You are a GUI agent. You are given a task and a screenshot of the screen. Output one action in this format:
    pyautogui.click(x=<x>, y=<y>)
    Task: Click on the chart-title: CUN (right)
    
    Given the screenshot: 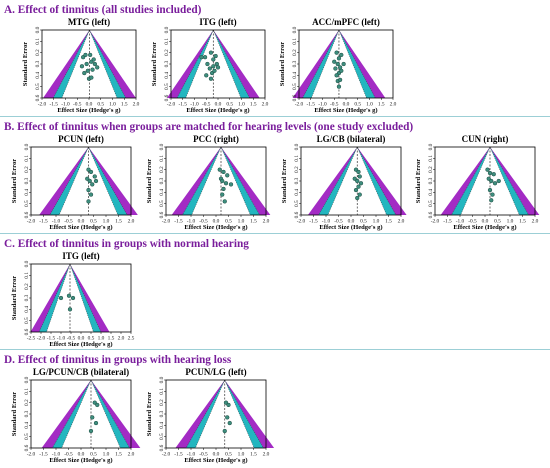 What is the action you would take?
    pyautogui.click(x=485, y=139)
    